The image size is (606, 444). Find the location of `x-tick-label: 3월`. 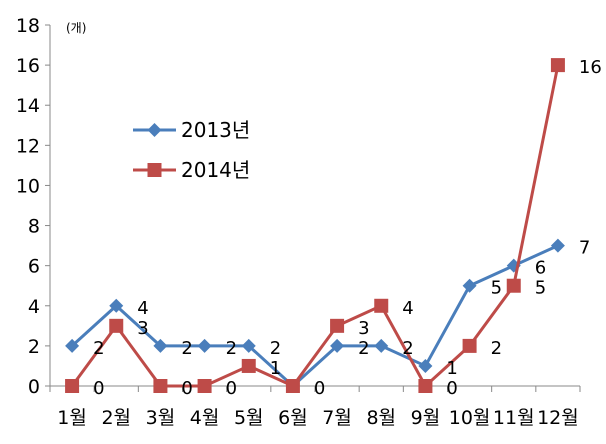

x-tick-label: 3월 is located at coordinates (161, 418).